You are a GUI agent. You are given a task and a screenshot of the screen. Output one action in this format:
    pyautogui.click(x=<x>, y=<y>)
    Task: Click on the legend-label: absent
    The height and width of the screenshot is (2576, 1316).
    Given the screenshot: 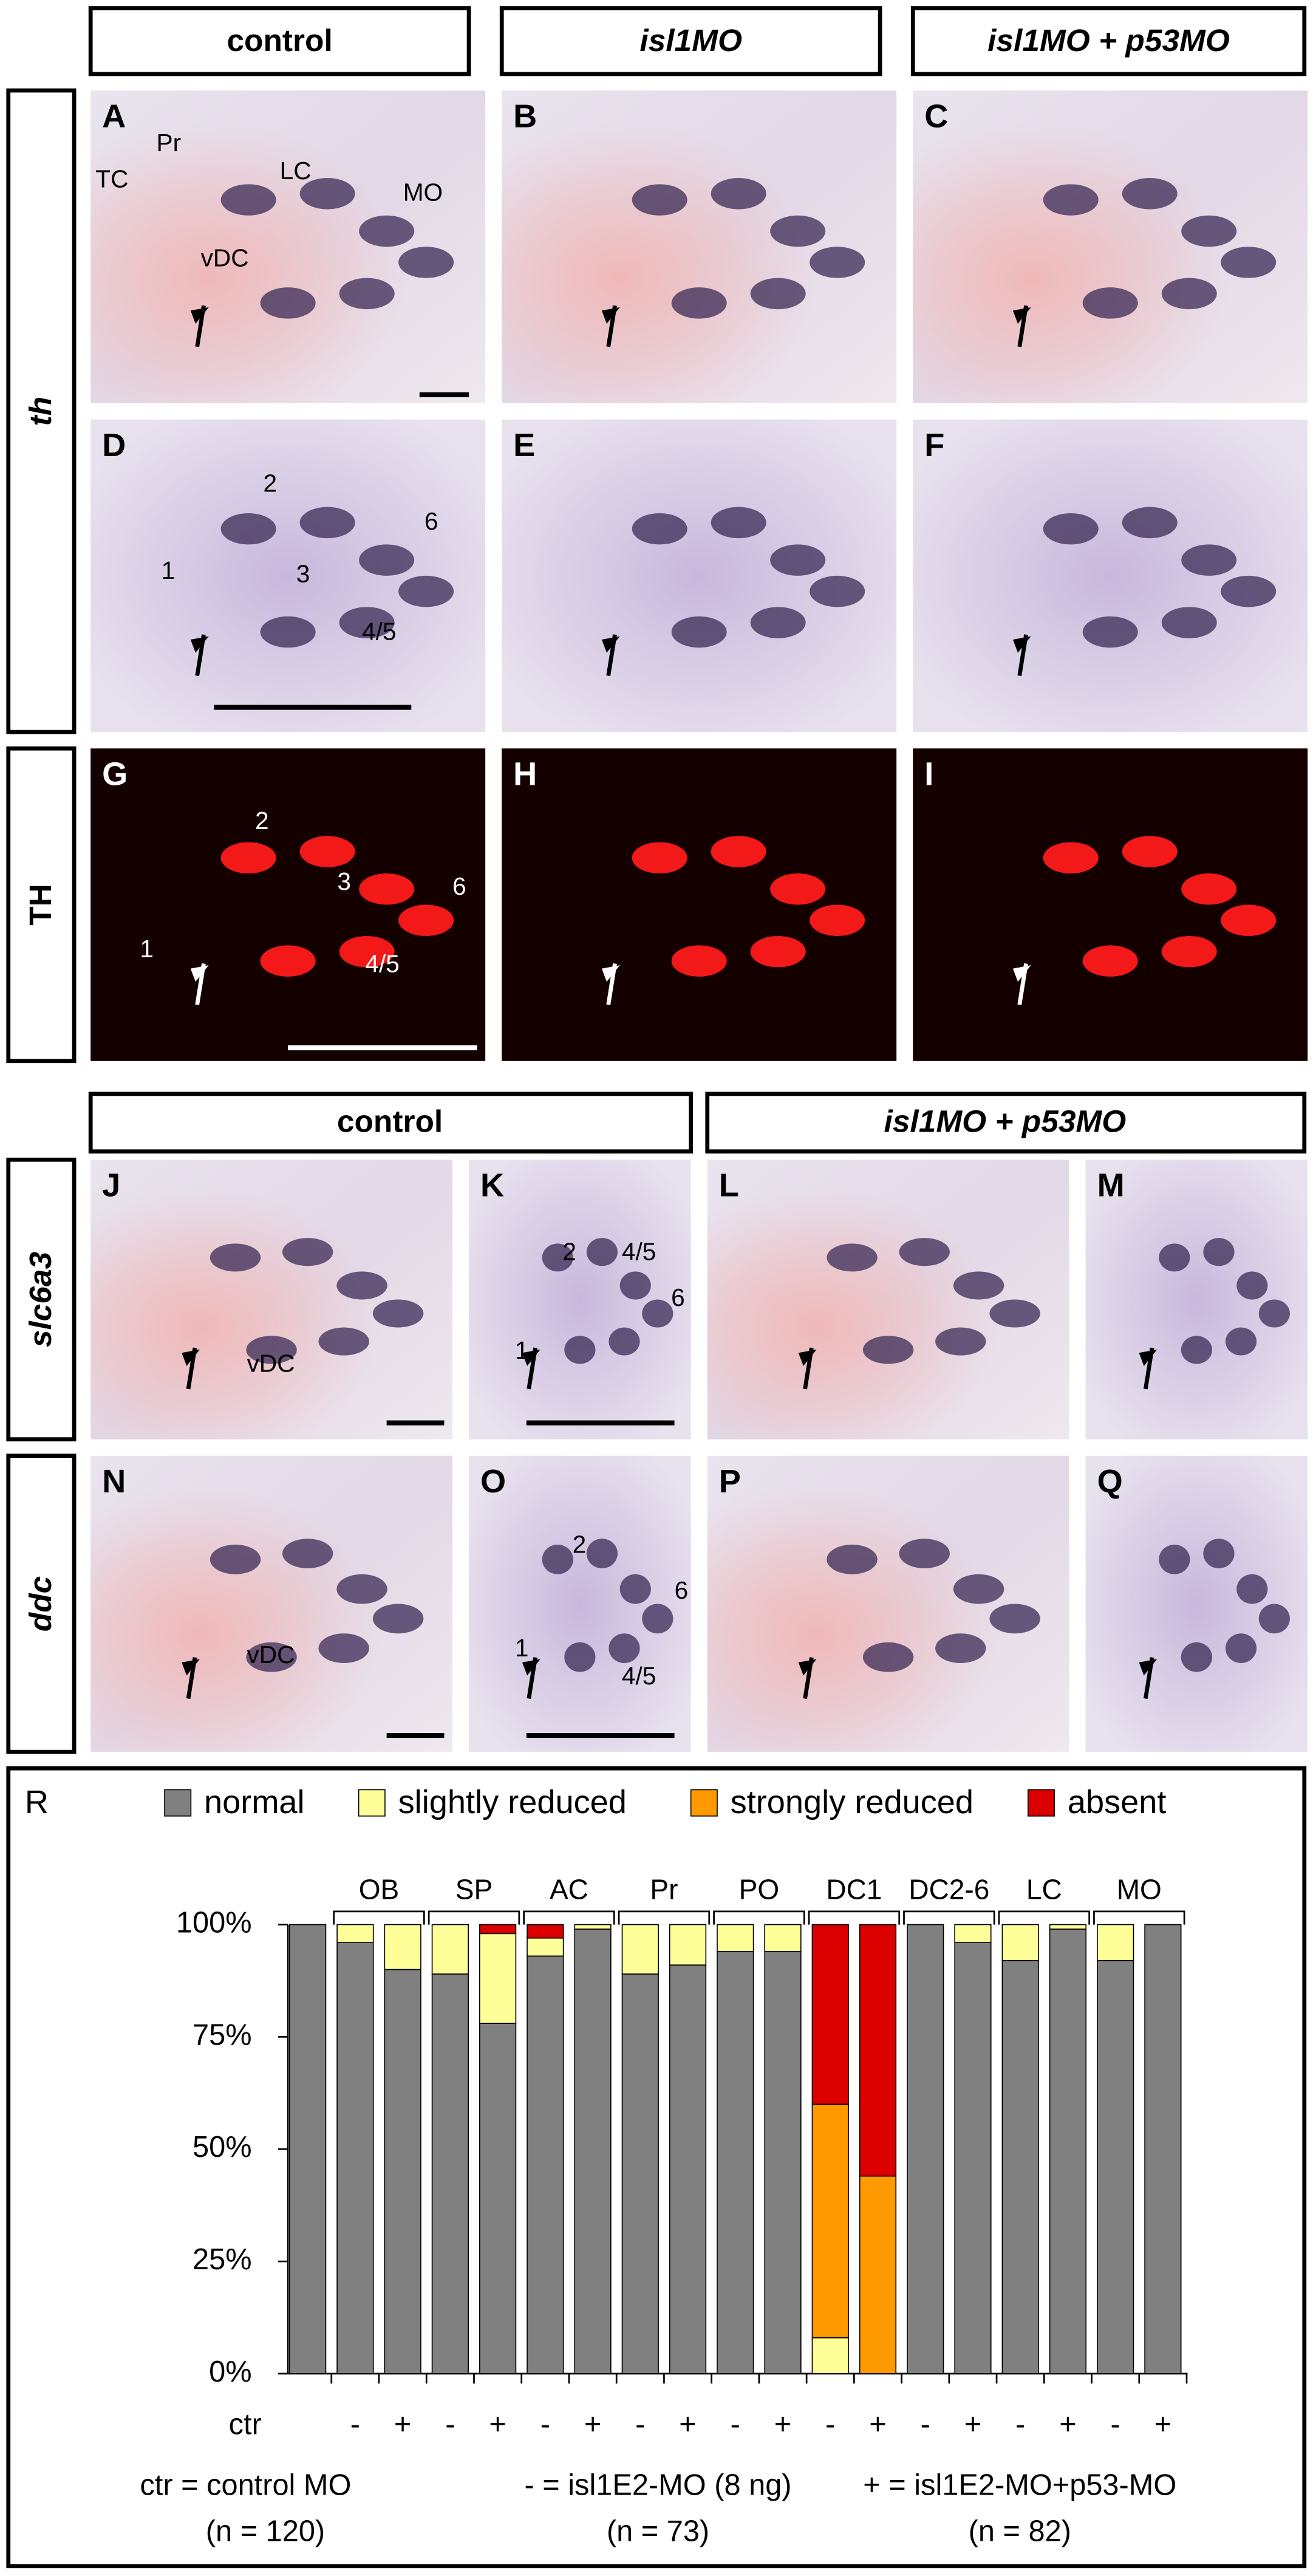 What is the action you would take?
    pyautogui.click(x=1117, y=1802)
    